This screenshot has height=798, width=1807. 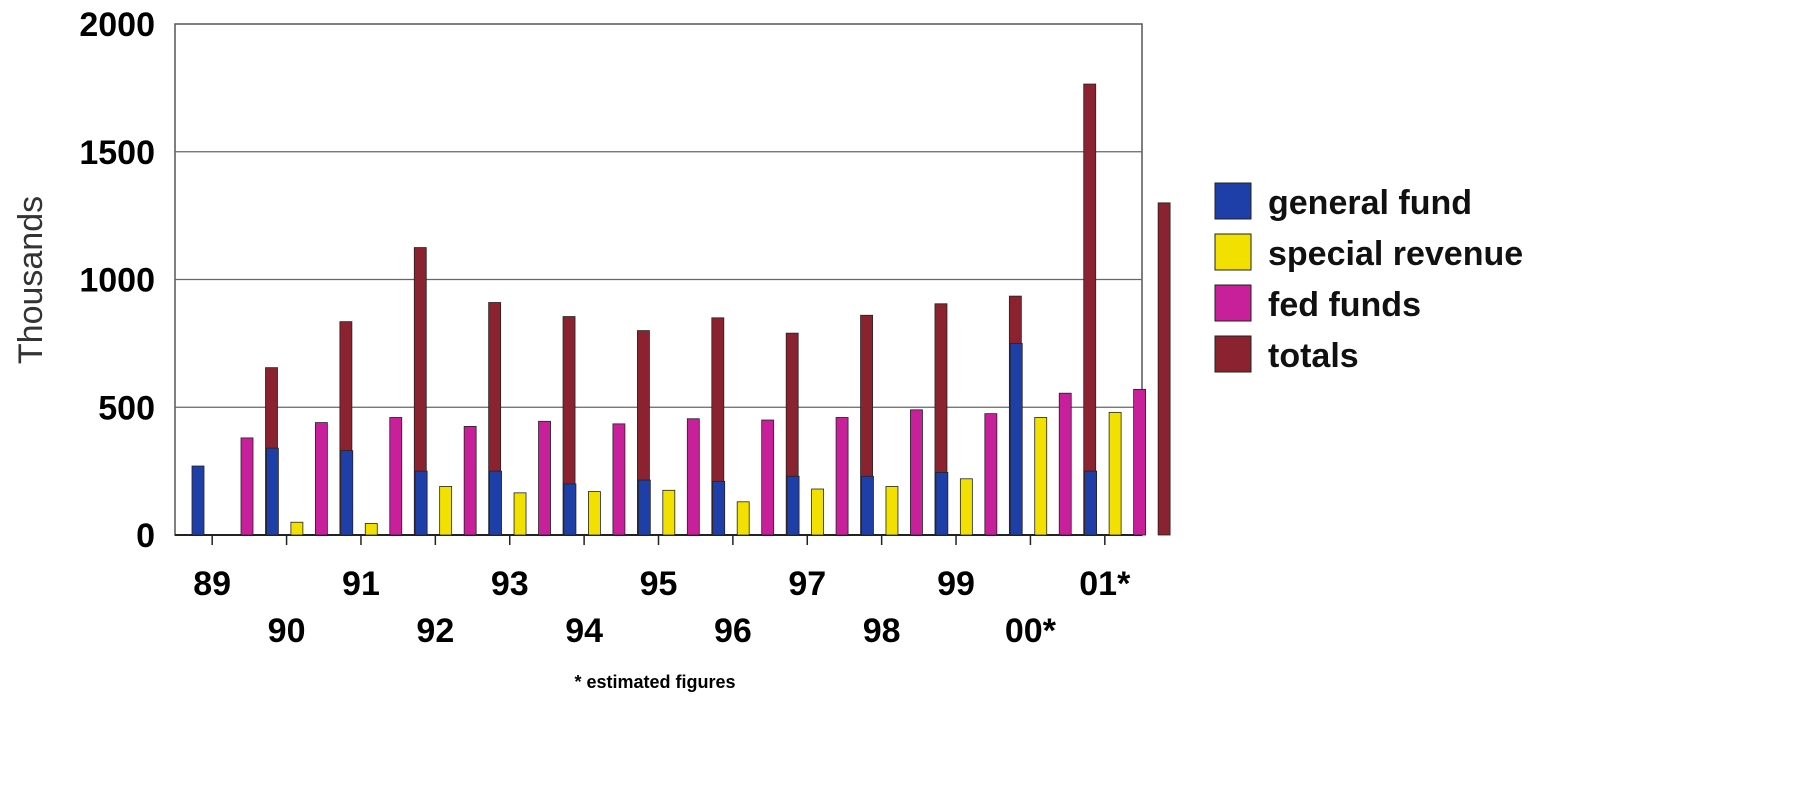 I want to click on x-tick-label: 91, so click(x=361, y=584).